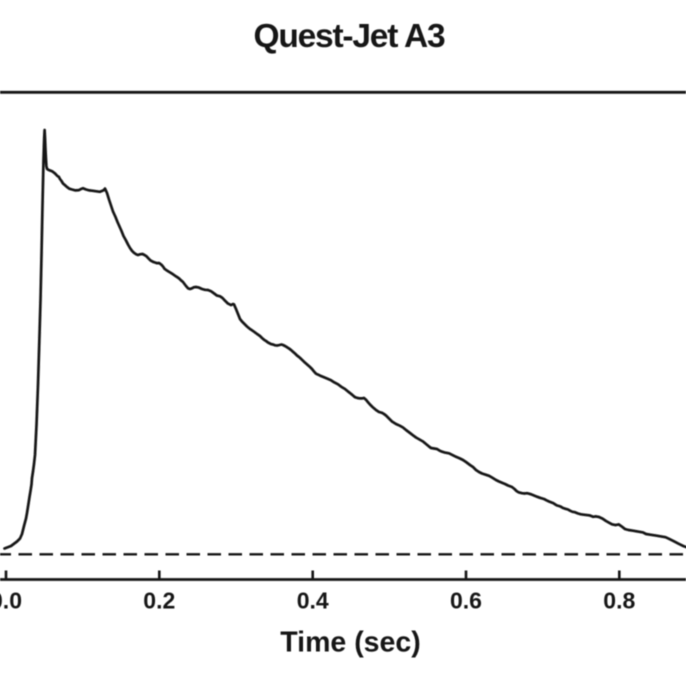 The image size is (686, 686). I want to click on svg-text: 0.0, so click(11, 601).